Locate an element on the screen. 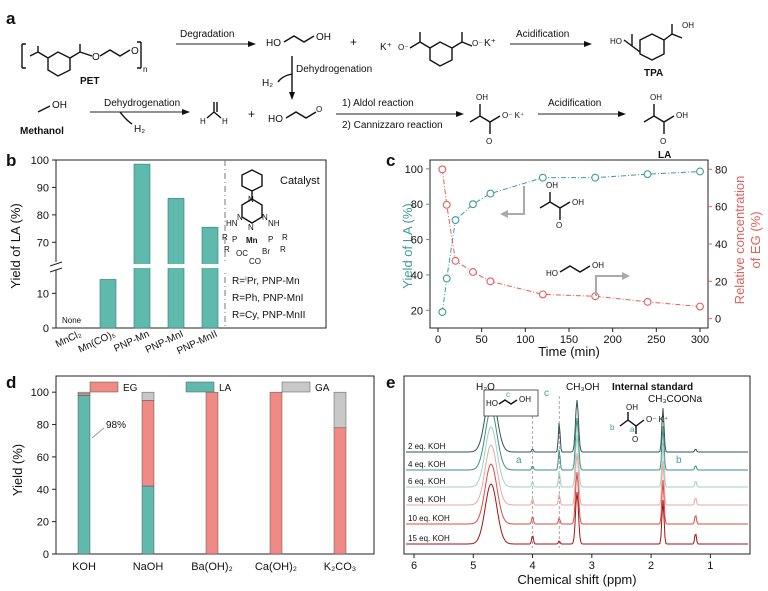 This screenshot has width=768, height=591. chart-d-axis: 0 20 40 60 80 100 is located at coordinates (43, 474).